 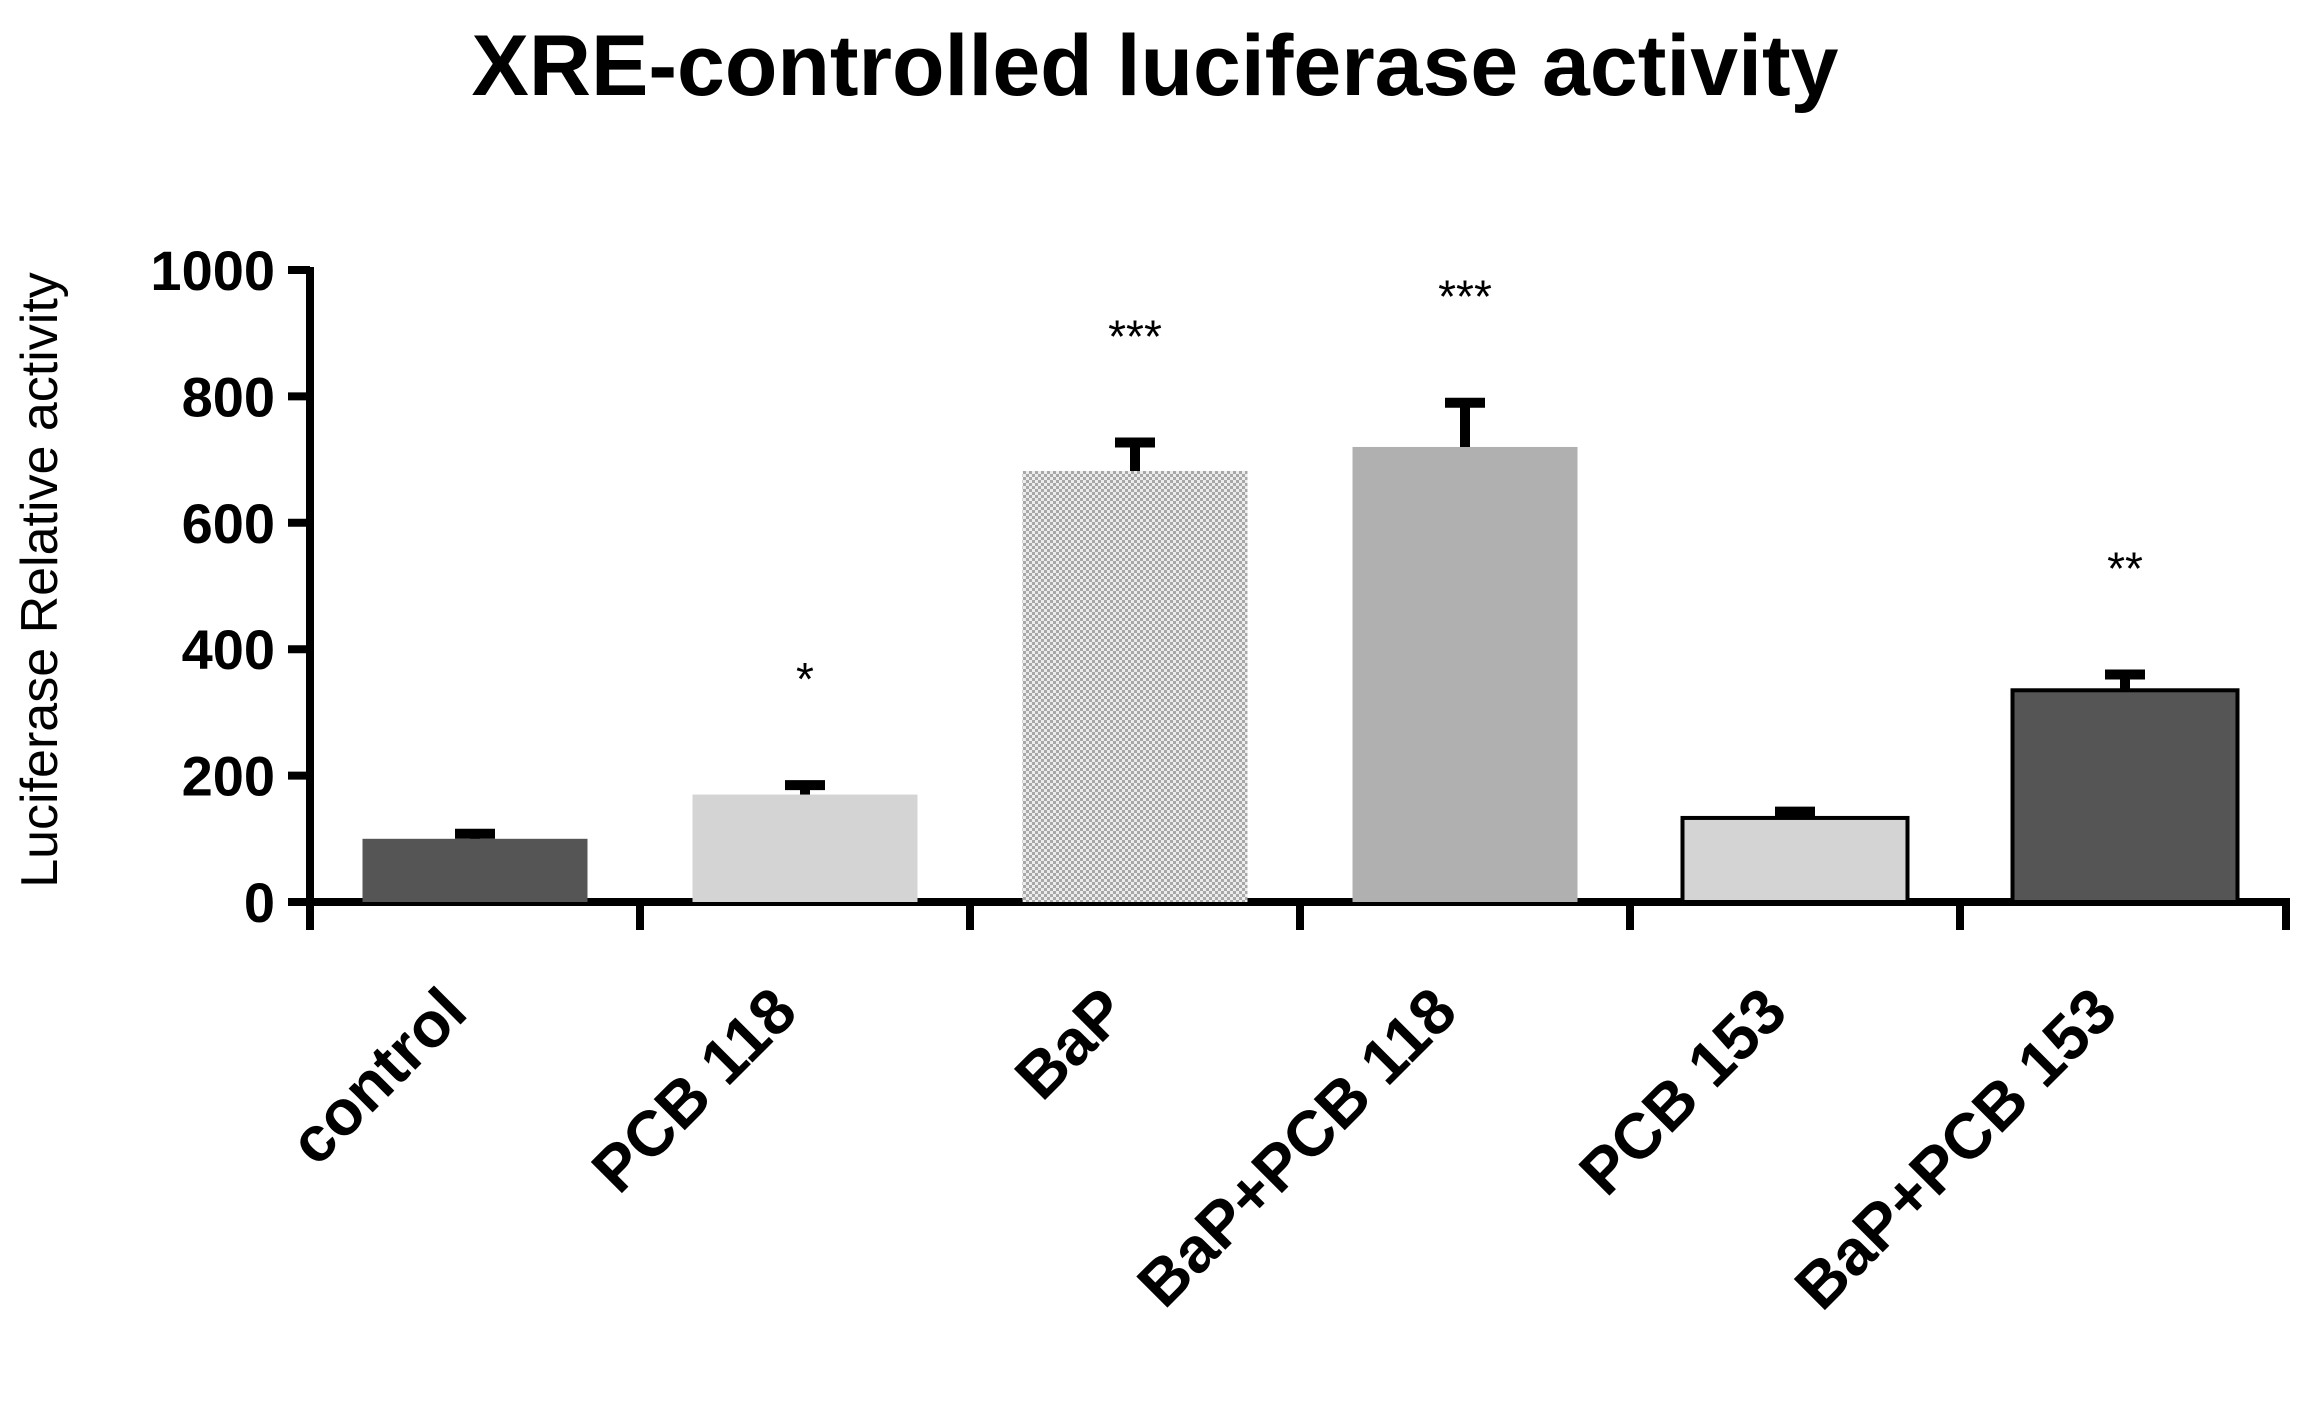 I want to click on bar-bap, so click(x=1135, y=686).